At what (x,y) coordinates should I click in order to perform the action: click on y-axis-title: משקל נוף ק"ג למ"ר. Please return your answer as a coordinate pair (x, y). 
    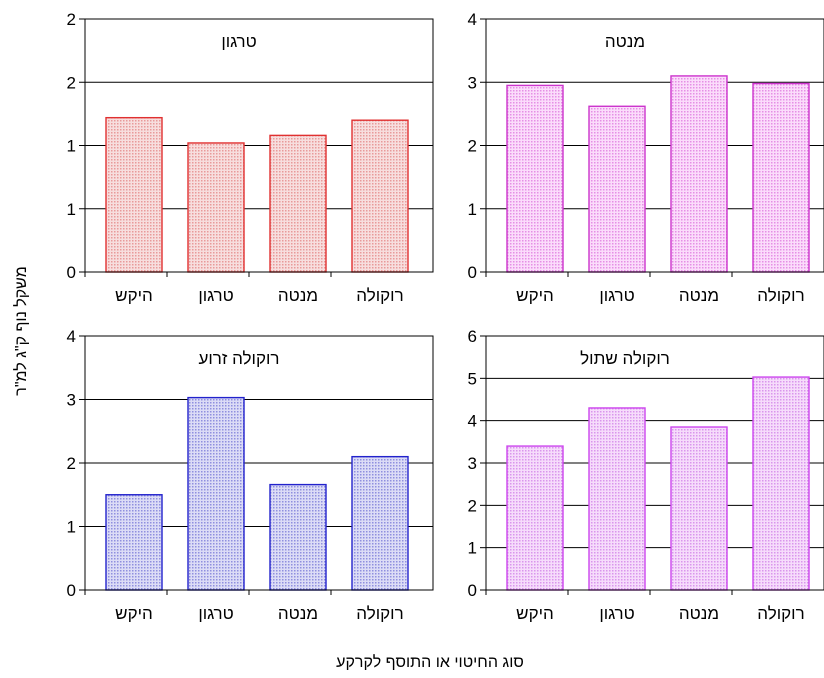
    Looking at the image, I should click on (21, 330).